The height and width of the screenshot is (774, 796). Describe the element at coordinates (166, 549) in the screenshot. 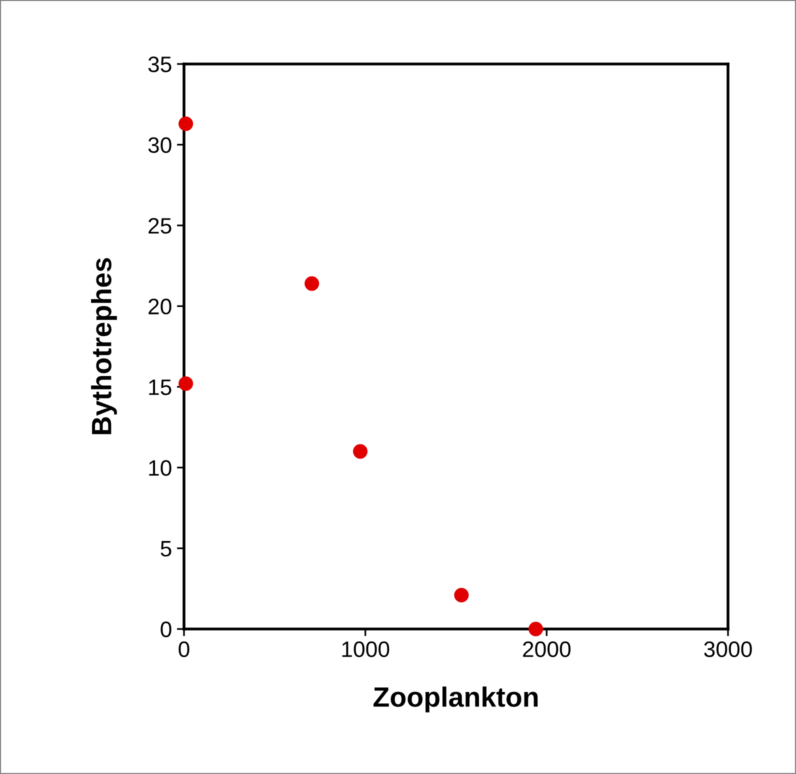

I see `y-tick-label: 5` at that location.